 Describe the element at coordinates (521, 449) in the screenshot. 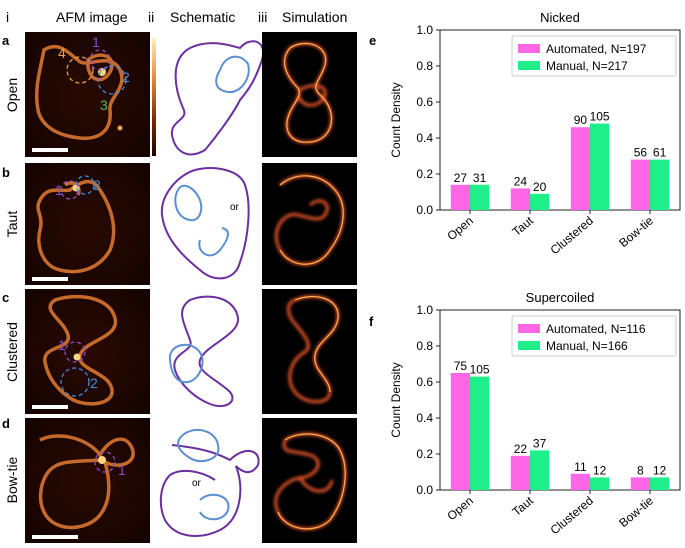

I see `bar-value-label: 22` at that location.